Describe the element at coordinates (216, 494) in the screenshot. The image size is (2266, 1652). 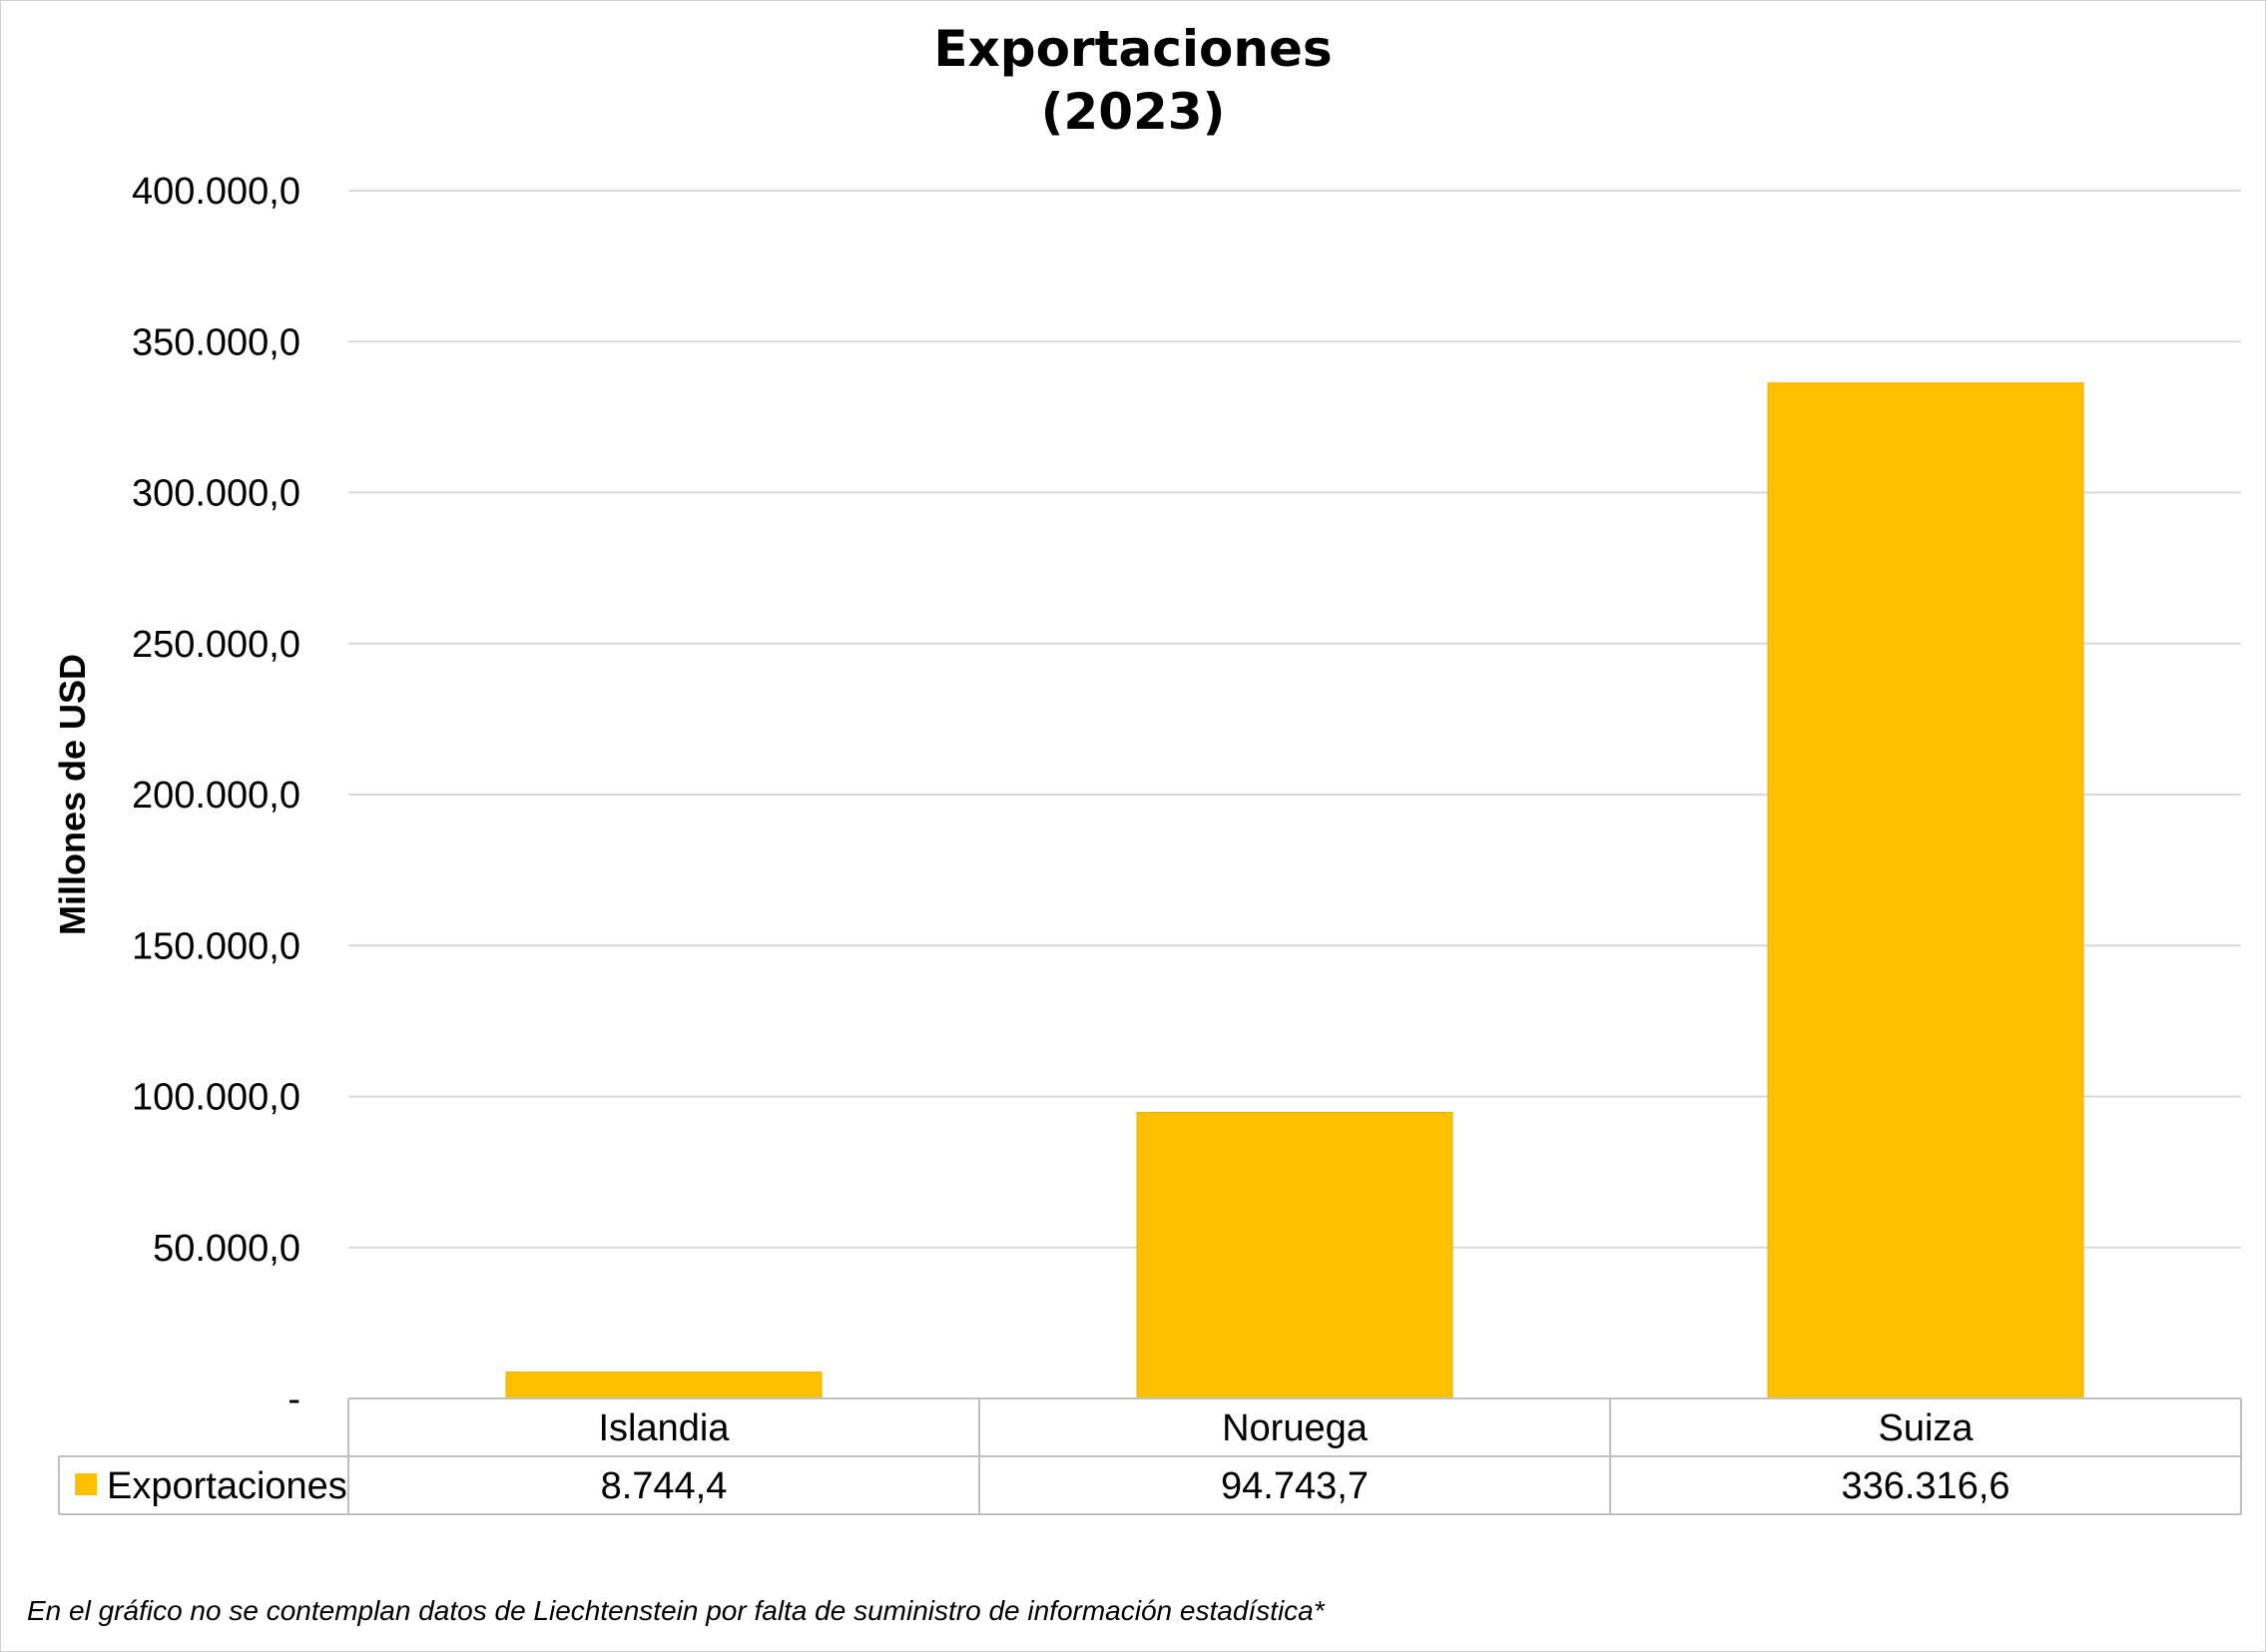
I see `y-tick-label: 300.000,0` at that location.